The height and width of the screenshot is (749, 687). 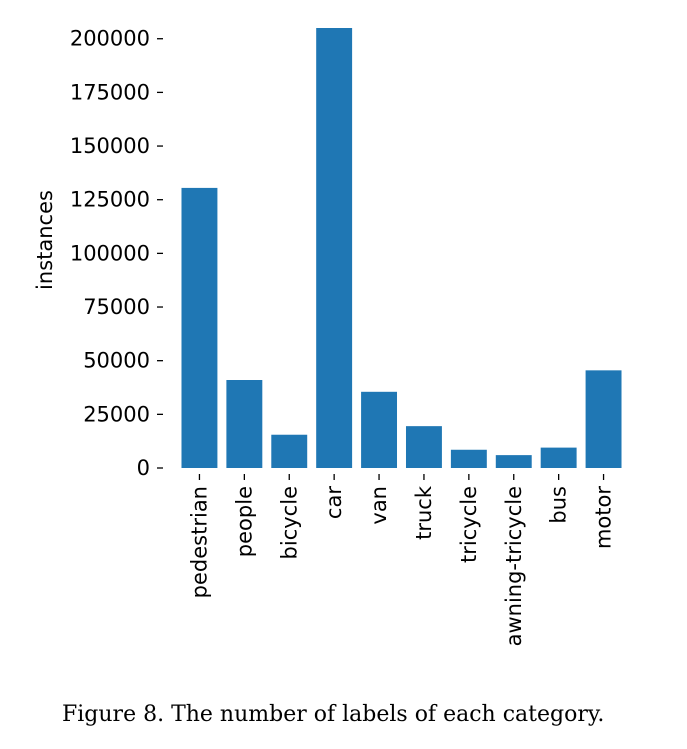 What do you see at coordinates (110, 146) in the screenshot?
I see `y-tick-label: 150000` at bounding box center [110, 146].